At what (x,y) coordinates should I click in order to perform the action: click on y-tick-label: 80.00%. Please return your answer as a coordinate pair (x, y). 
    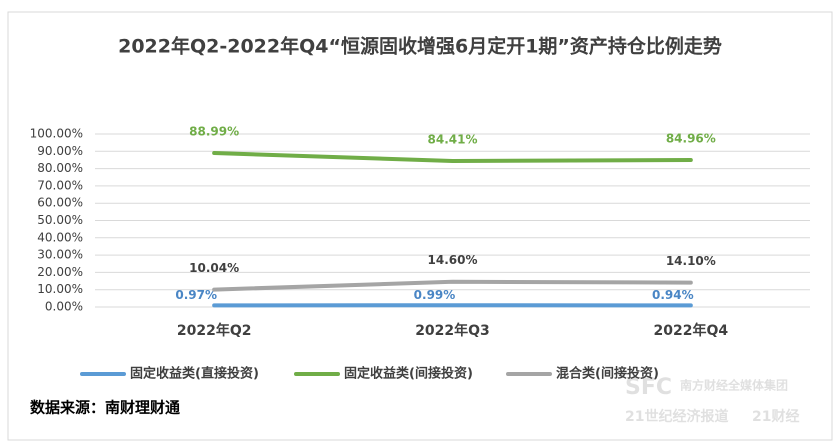
    Looking at the image, I should click on (60, 168).